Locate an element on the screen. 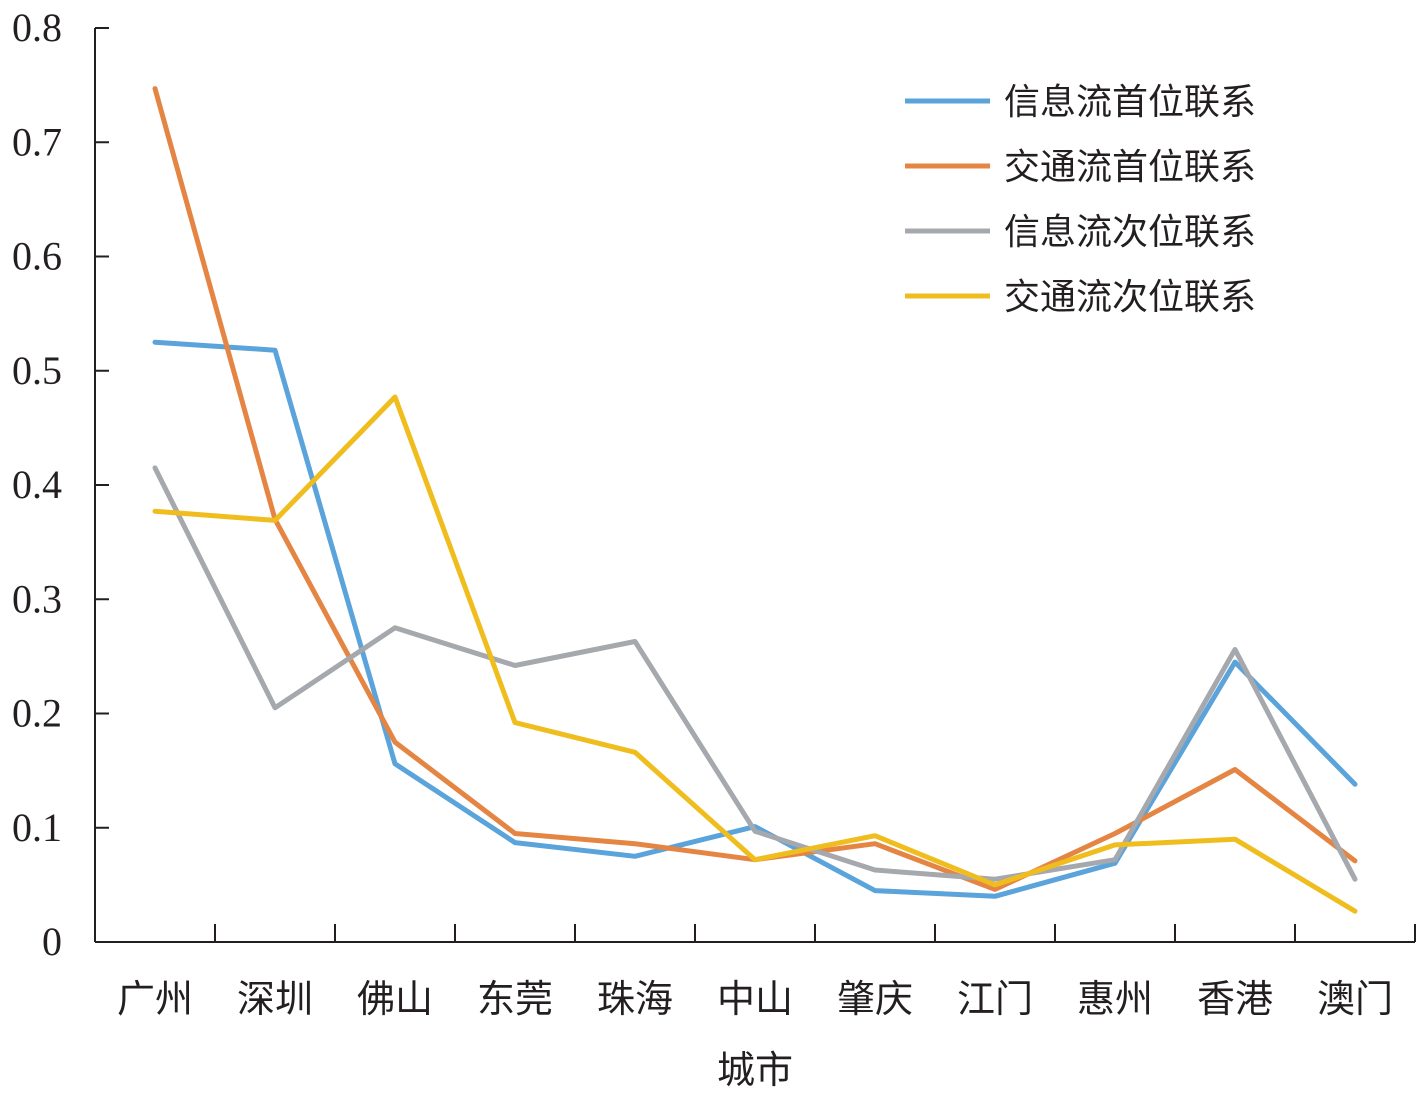 Image resolution: width=1418 pixels, height=1100 pixels. x-tick-label: 深圳 is located at coordinates (275, 999).